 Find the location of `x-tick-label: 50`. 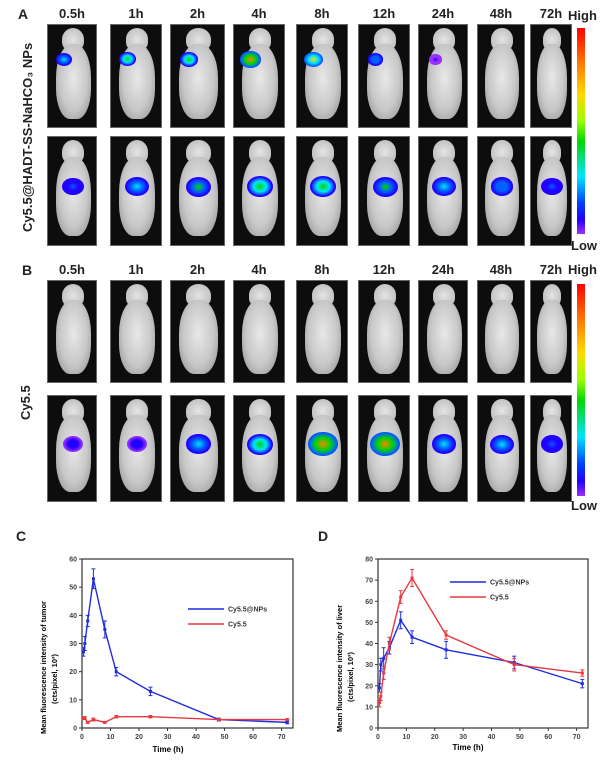

x-tick-label: 50 is located at coordinates (520, 737).